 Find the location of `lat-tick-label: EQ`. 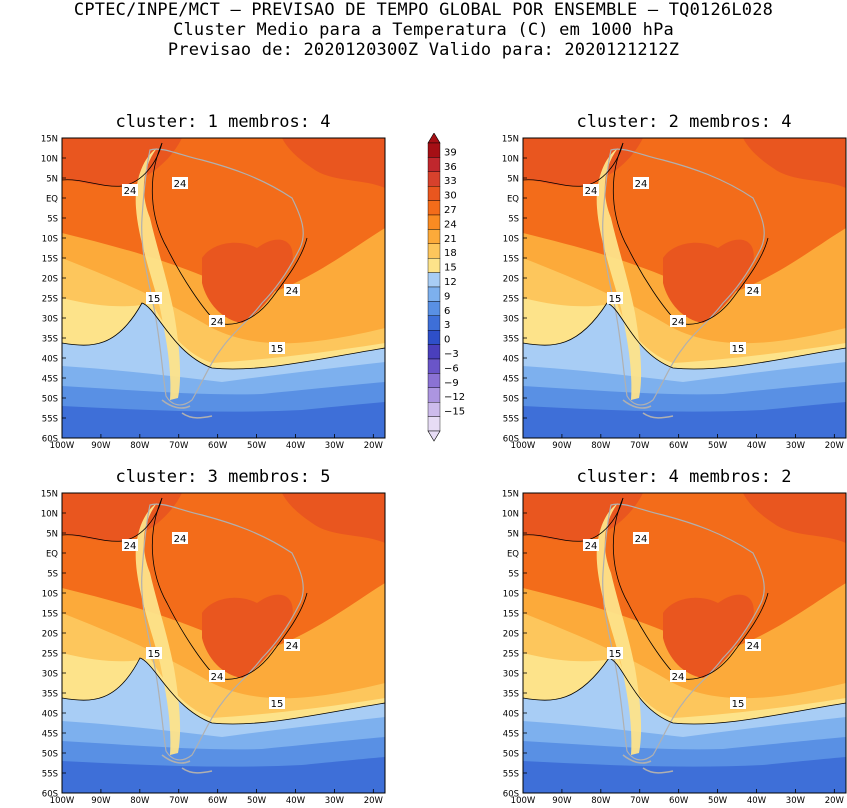

lat-tick-label: EQ is located at coordinates (52, 555).